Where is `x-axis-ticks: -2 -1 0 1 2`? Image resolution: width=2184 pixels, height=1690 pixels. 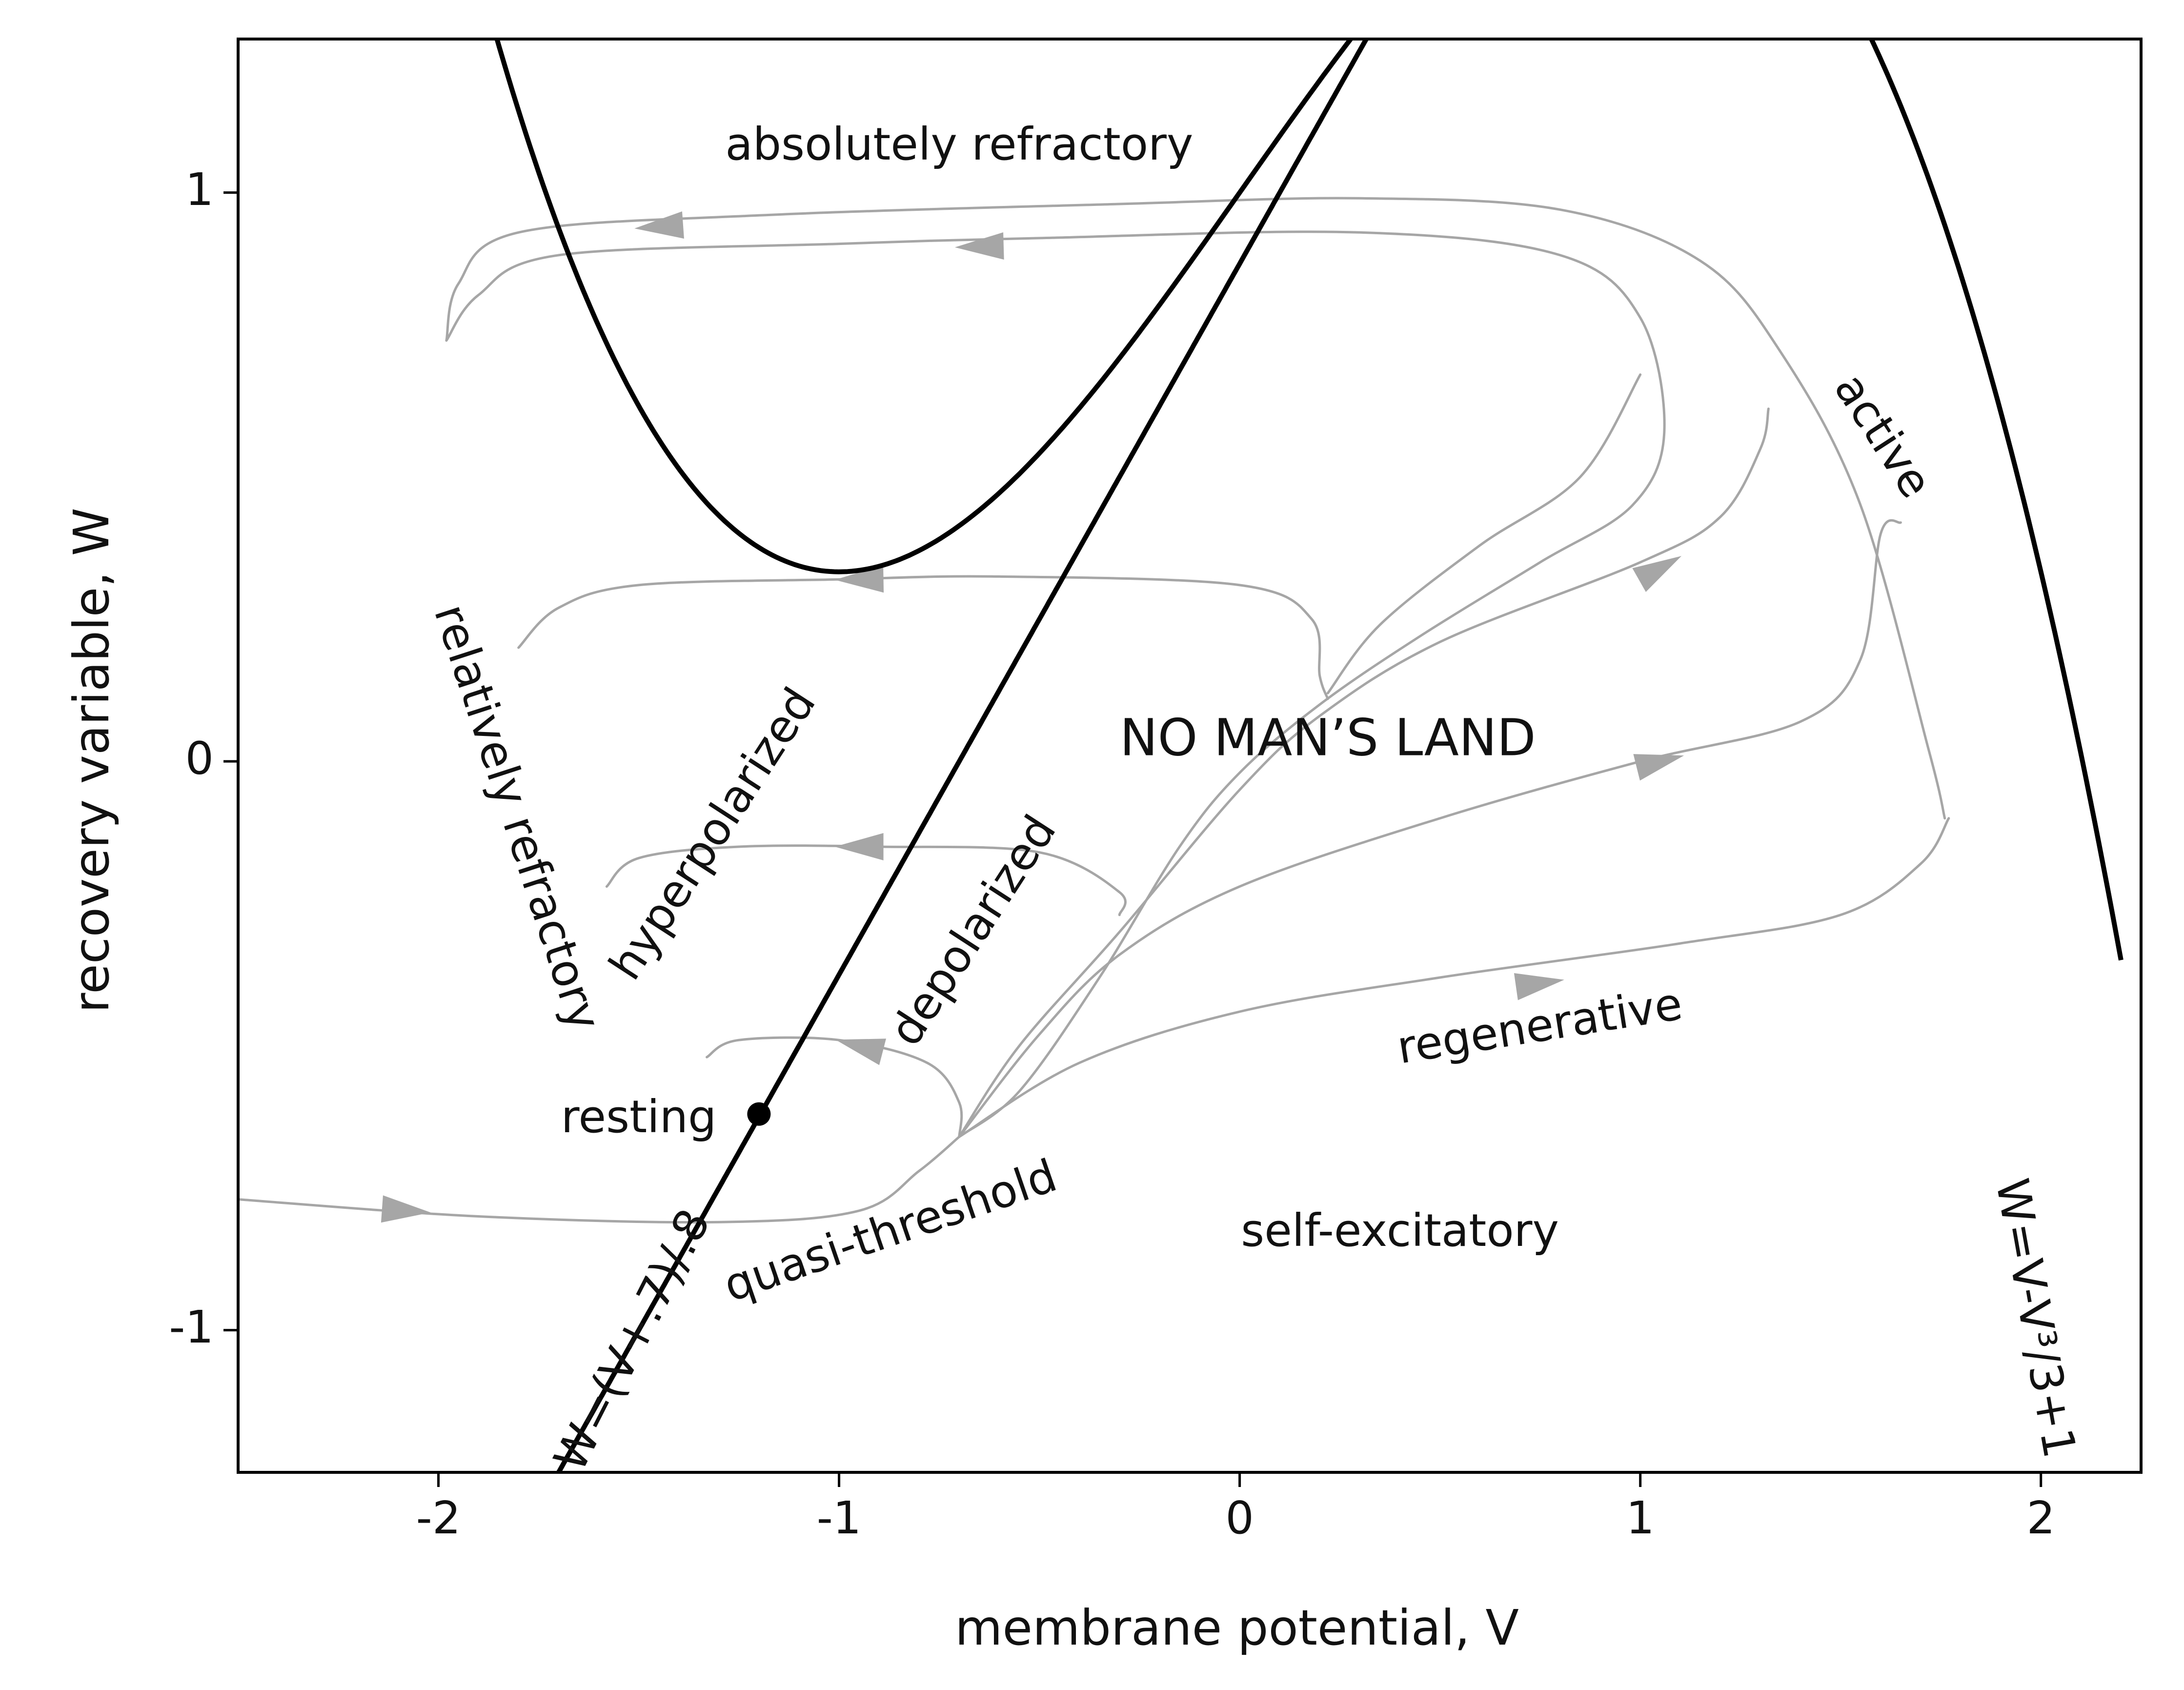 x-axis-ticks: -2 -1 0 1 2 is located at coordinates (1235, 1508).